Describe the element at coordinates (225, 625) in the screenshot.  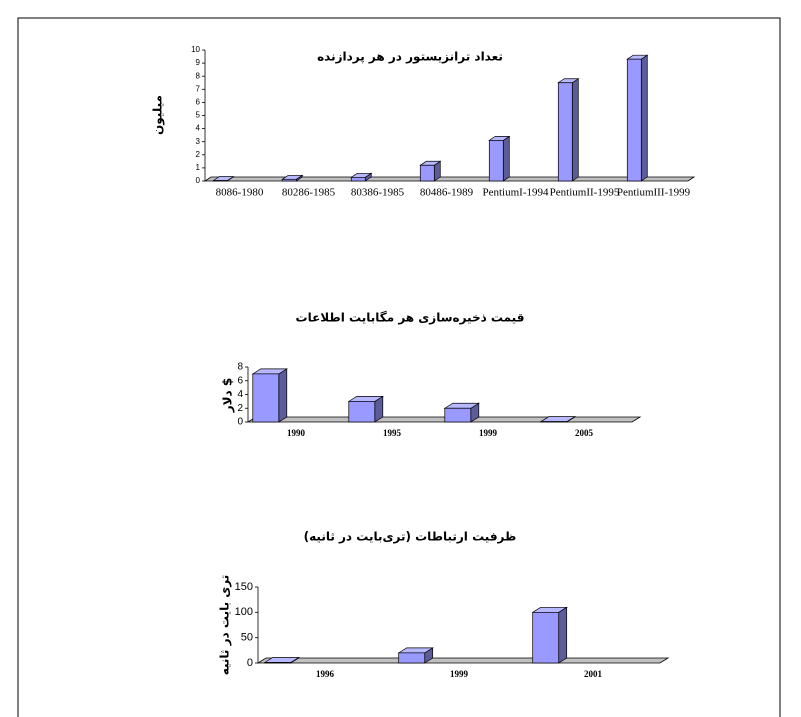
I see `y-axis-label: تری بایت در ثانیه` at that location.